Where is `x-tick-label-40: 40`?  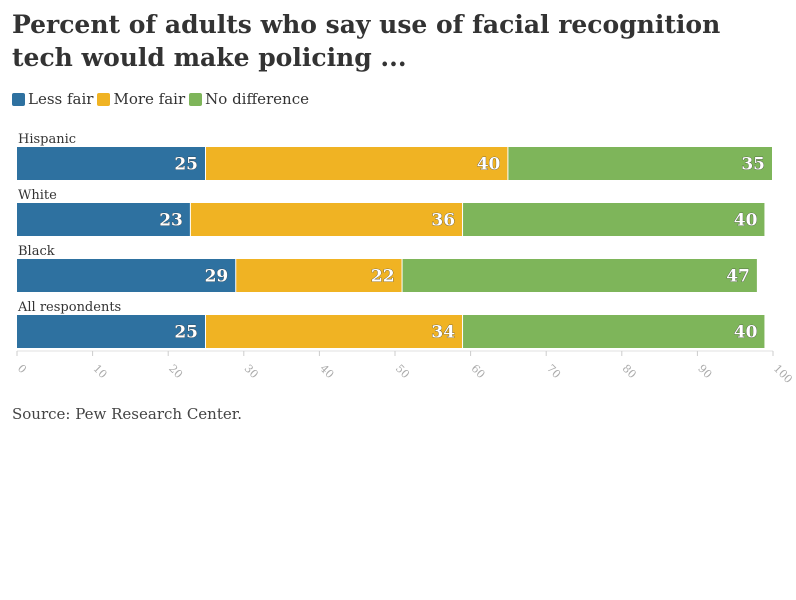
x-tick-label-40: 40 is located at coordinates (326, 371).